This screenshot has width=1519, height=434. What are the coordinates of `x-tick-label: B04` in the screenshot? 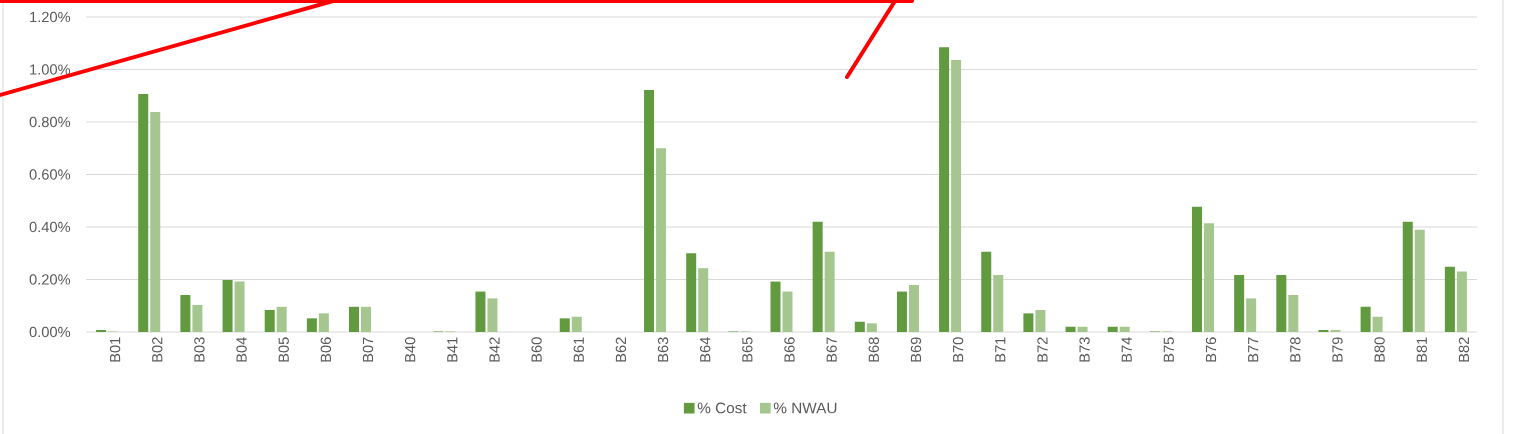 It's located at (241, 349).